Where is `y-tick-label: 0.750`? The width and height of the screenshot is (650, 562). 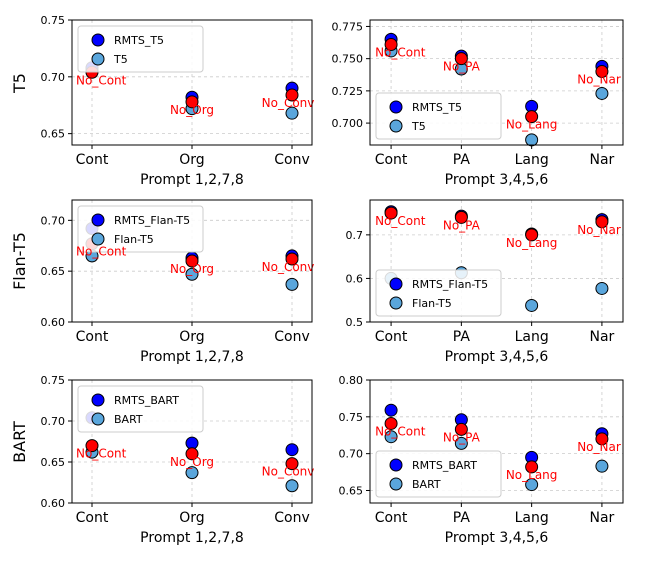 y-tick-label: 0.750 is located at coordinates (348, 59).